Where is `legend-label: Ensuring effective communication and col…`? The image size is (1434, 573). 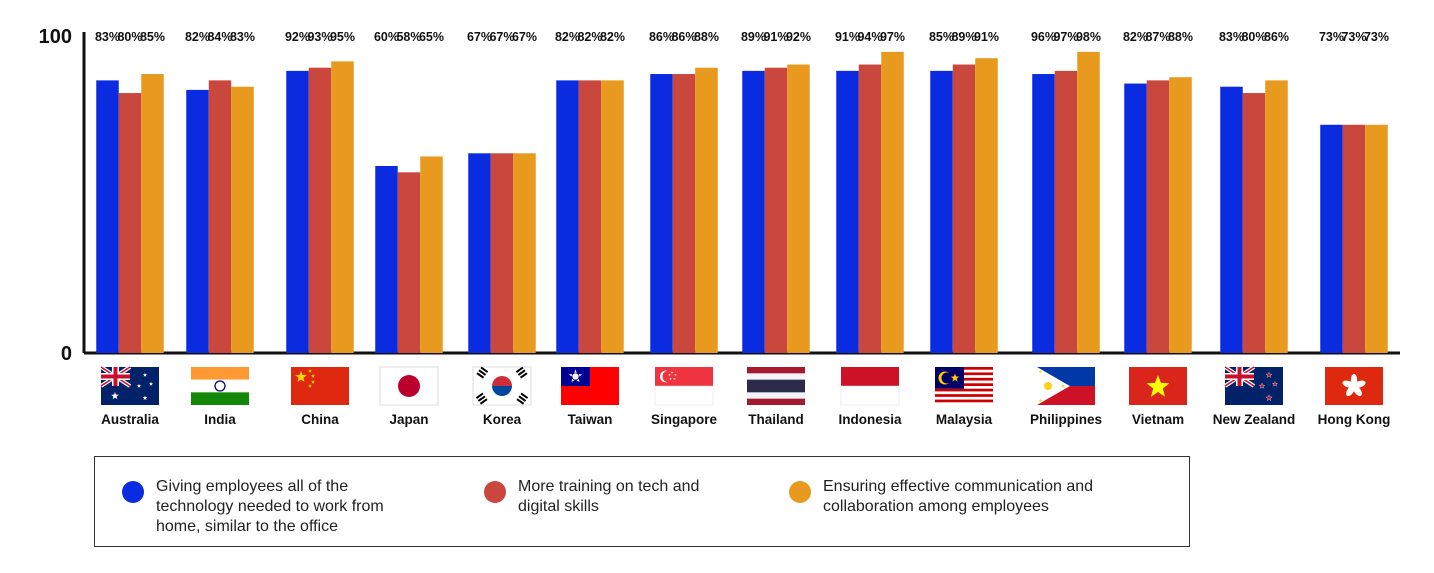 legend-label: Ensuring effective communication and col… is located at coordinates (958, 496).